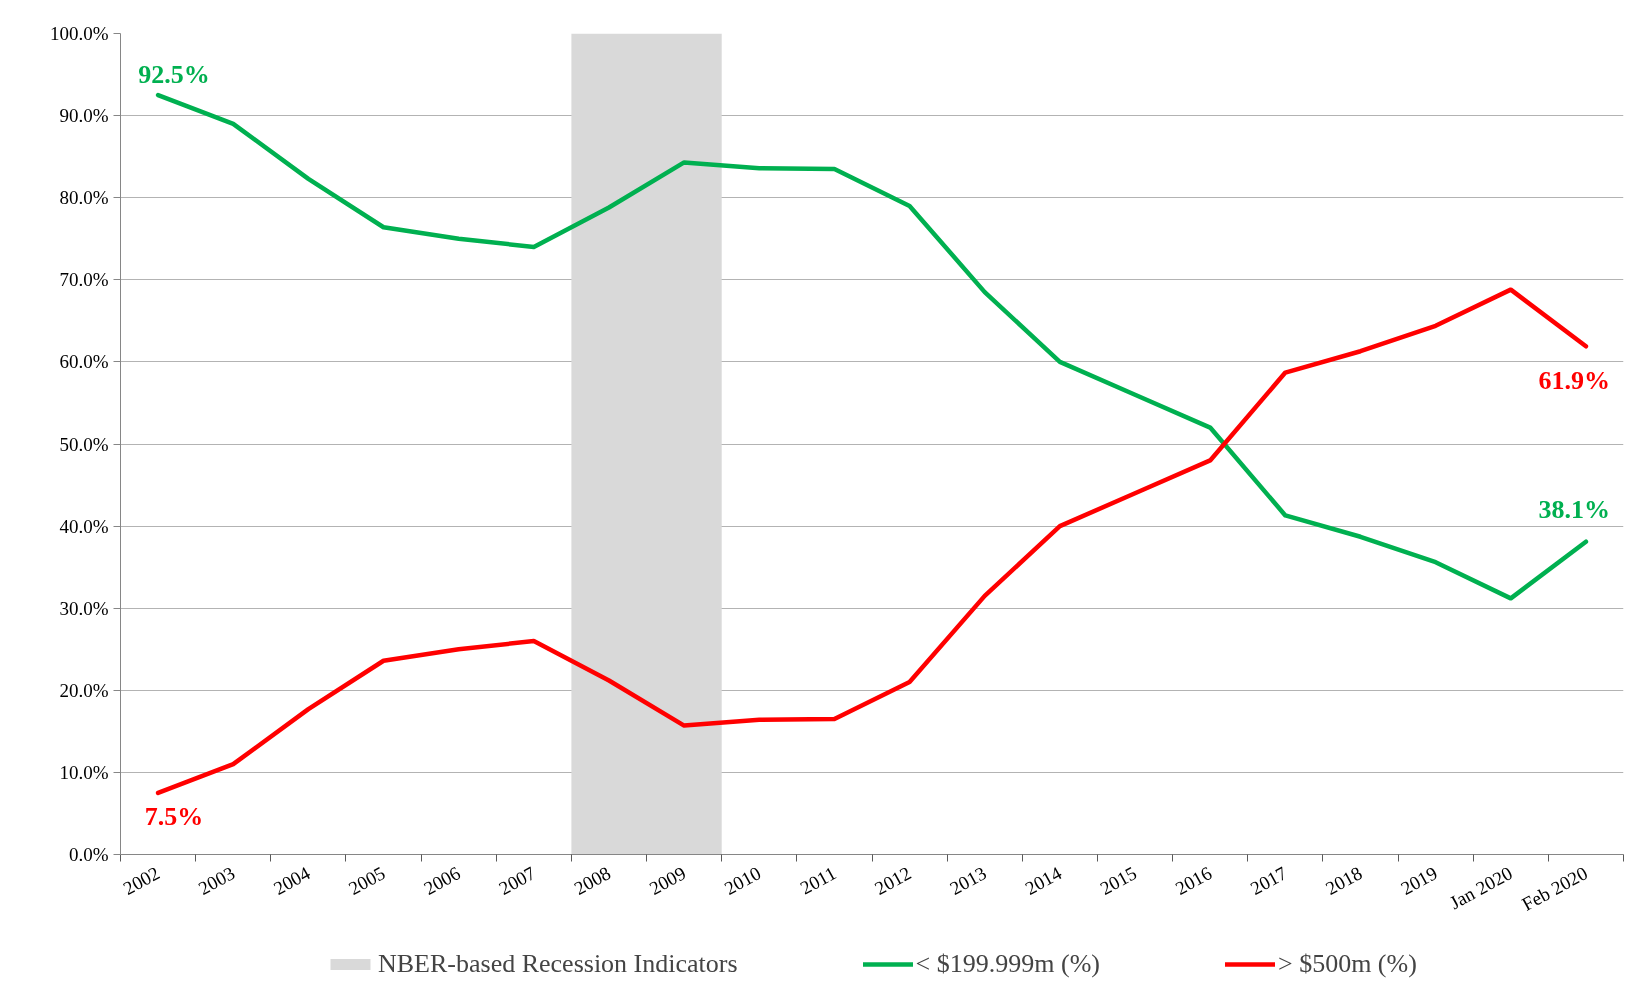 The image size is (1629, 987). Describe the element at coordinates (1574, 381) in the screenshot. I see `data-label: 61.9%` at that location.